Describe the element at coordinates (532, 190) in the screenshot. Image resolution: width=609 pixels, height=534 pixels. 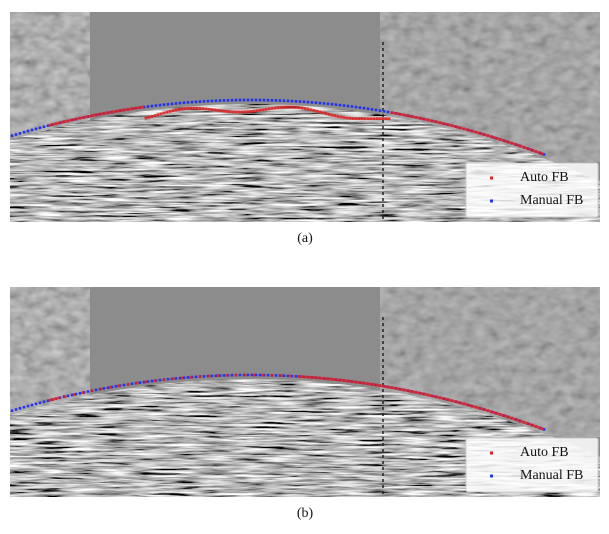
I see `legend-box` at that location.